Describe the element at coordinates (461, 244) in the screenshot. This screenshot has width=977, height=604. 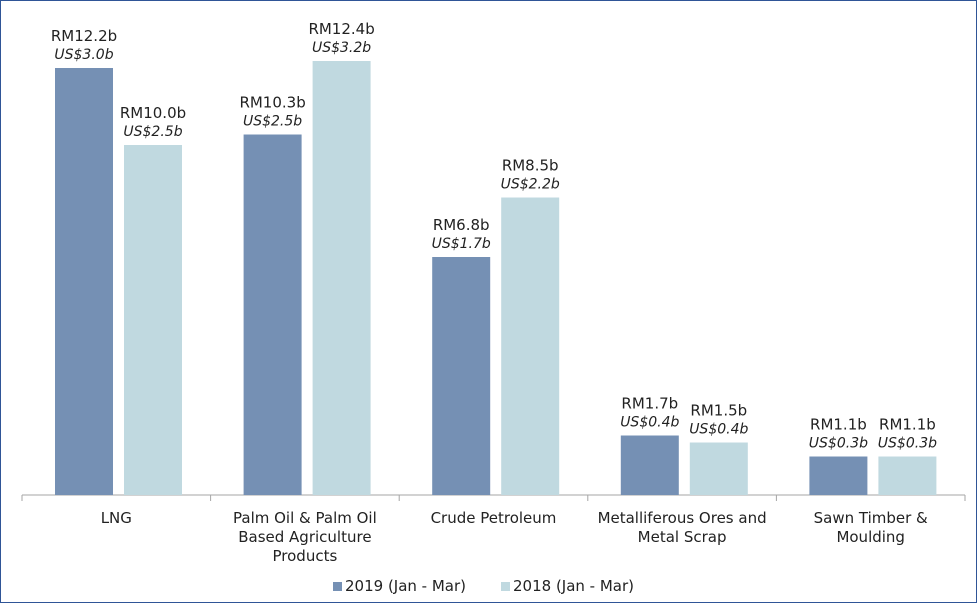
I see `data-label-usd: US$1.7b` at that location.